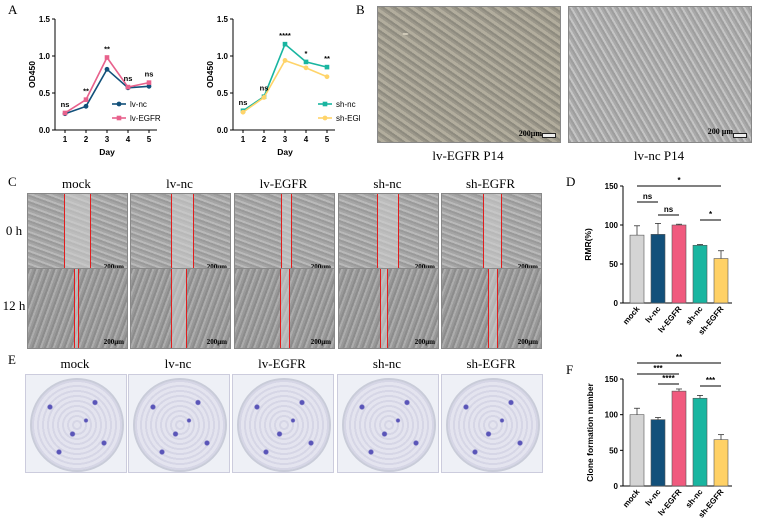 This screenshot has height=523, width=760. I want to click on colony-column-label: sh-nc, so click(387, 363).